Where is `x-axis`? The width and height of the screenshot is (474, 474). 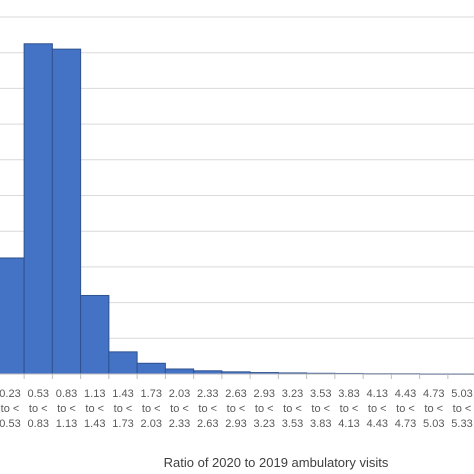 x-axis is located at coordinates (237, 376).